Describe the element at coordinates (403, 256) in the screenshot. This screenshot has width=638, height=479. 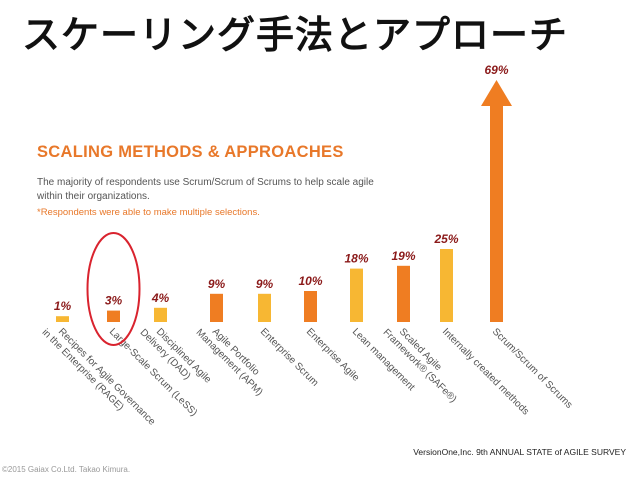
I see `data-label: 19%` at that location.